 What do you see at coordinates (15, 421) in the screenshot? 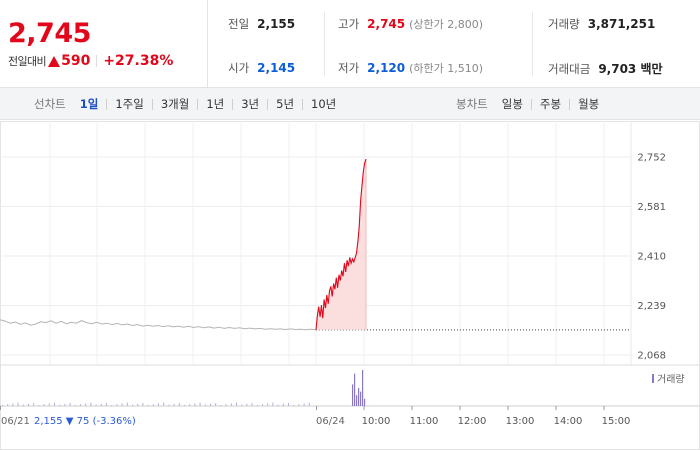
I see `date-label: 06/21` at bounding box center [15, 421].